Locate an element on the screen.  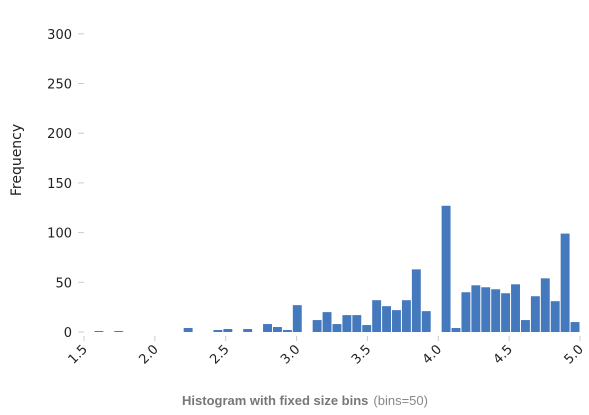
chart-caption: Histogram with fixed size bins (bins=50) is located at coordinates (305, 400).